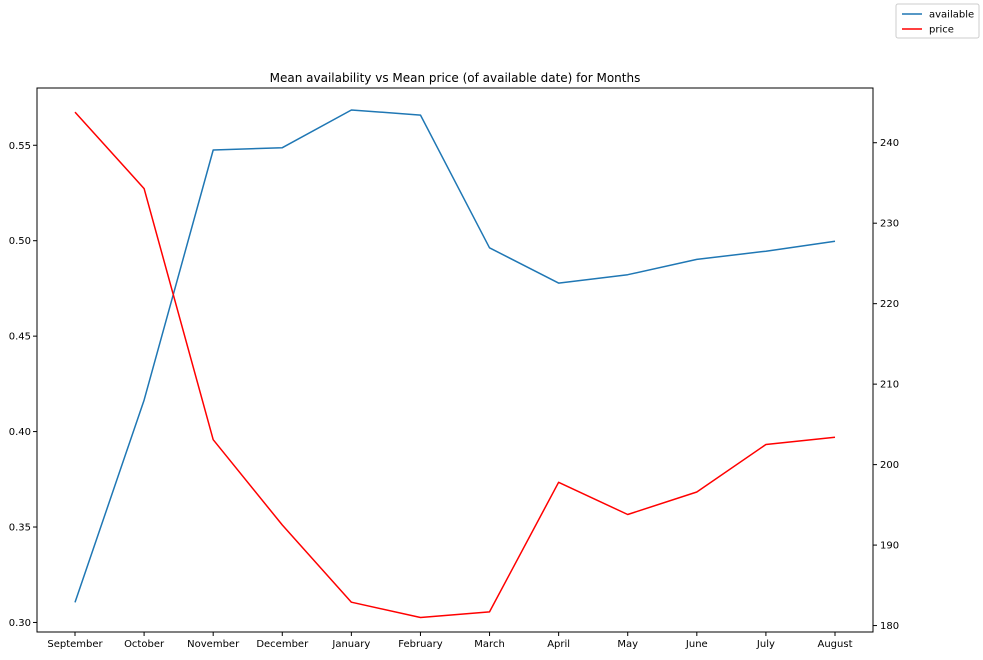 This screenshot has width=983, height=660. Describe the element at coordinates (20, 337) in the screenshot. I see `y-tick-label: 0.45` at that location.